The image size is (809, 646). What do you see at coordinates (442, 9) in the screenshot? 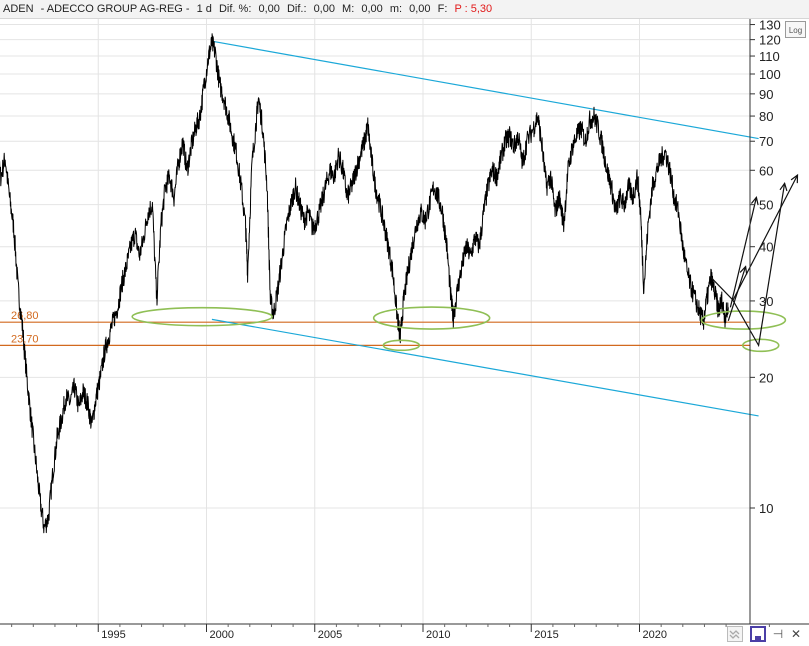
I see `f-label: F:` at bounding box center [442, 9].